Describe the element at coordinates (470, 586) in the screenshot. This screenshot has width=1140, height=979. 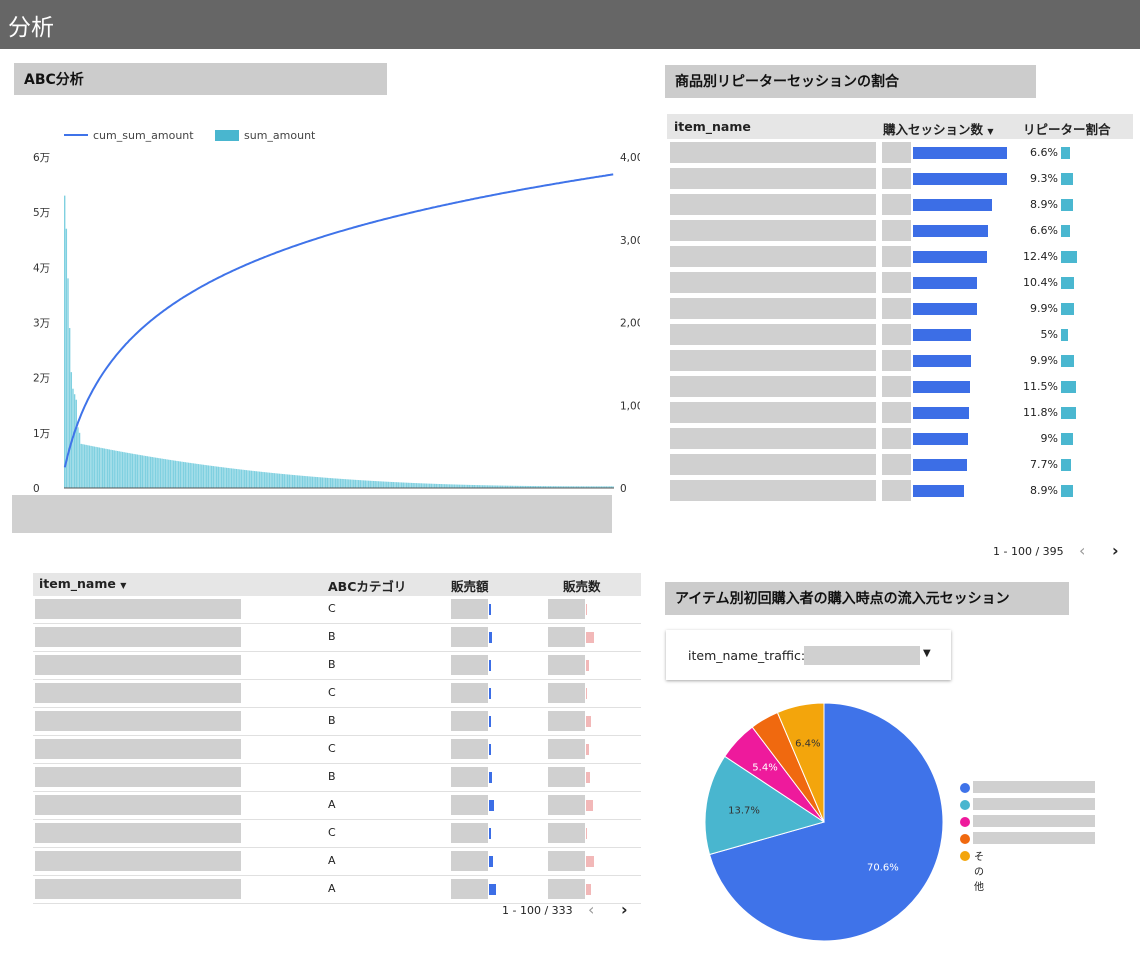
I see `col-sales-amount: 販売額` at that location.